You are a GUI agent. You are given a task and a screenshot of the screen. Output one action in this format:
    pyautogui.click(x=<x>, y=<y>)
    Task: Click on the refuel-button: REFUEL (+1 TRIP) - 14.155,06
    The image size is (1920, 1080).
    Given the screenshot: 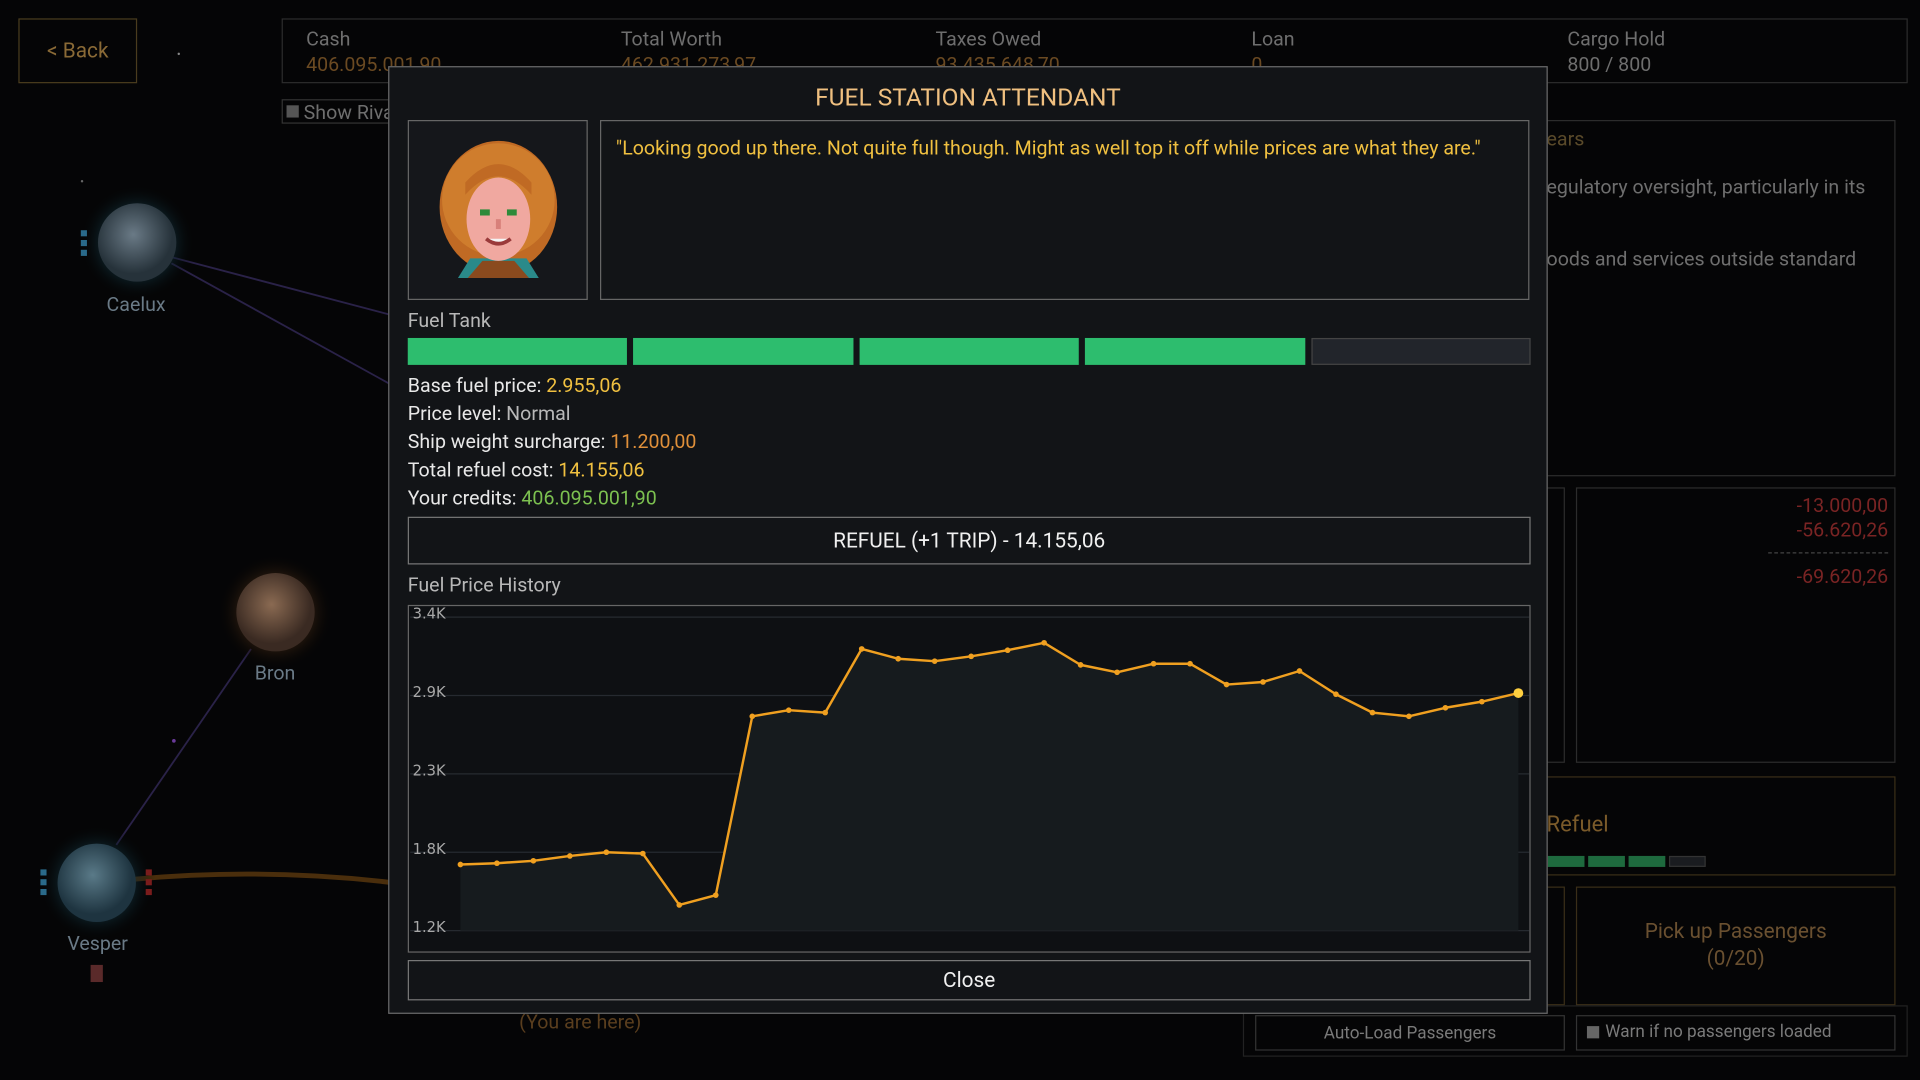 What is the action you would take?
    pyautogui.click(x=969, y=540)
    